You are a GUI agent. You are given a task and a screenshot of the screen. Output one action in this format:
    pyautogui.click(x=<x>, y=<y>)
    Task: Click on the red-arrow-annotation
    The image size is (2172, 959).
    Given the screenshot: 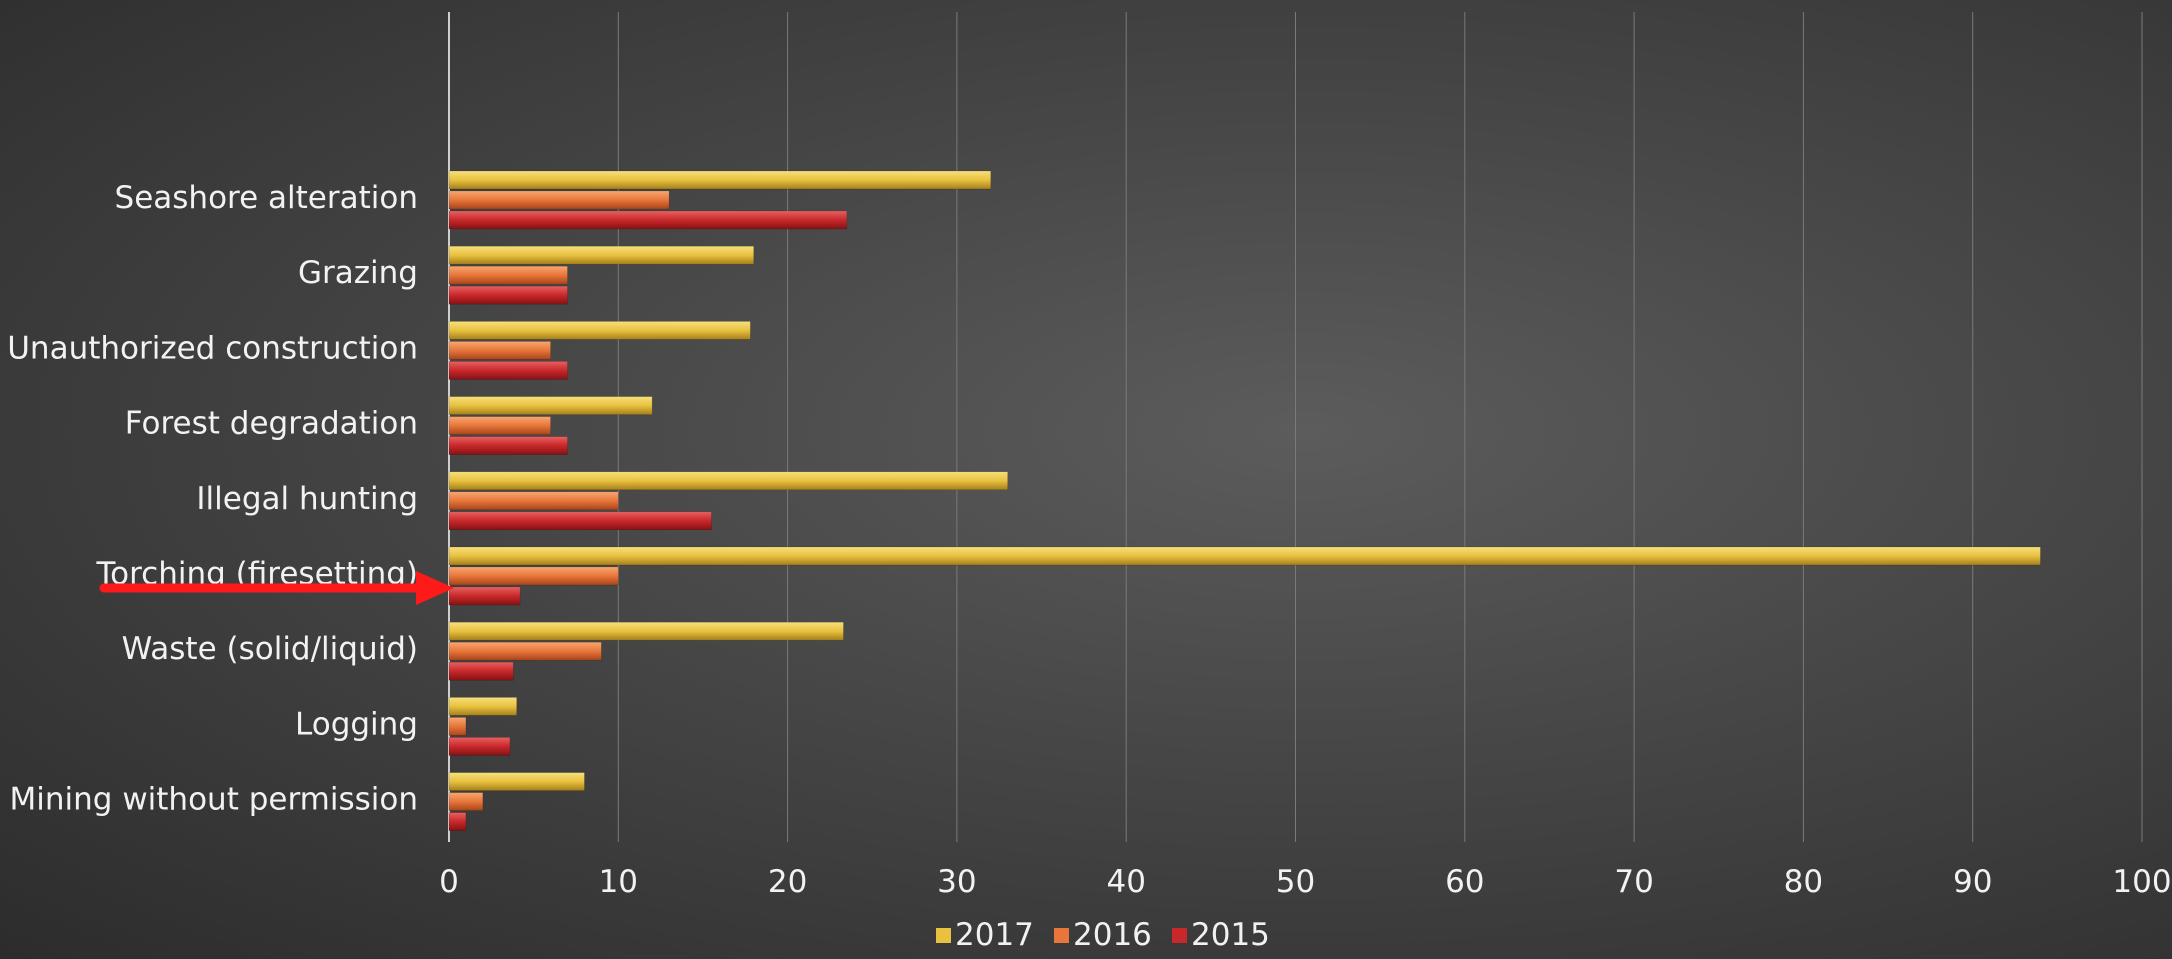 What is the action you would take?
    pyautogui.click(x=276, y=588)
    